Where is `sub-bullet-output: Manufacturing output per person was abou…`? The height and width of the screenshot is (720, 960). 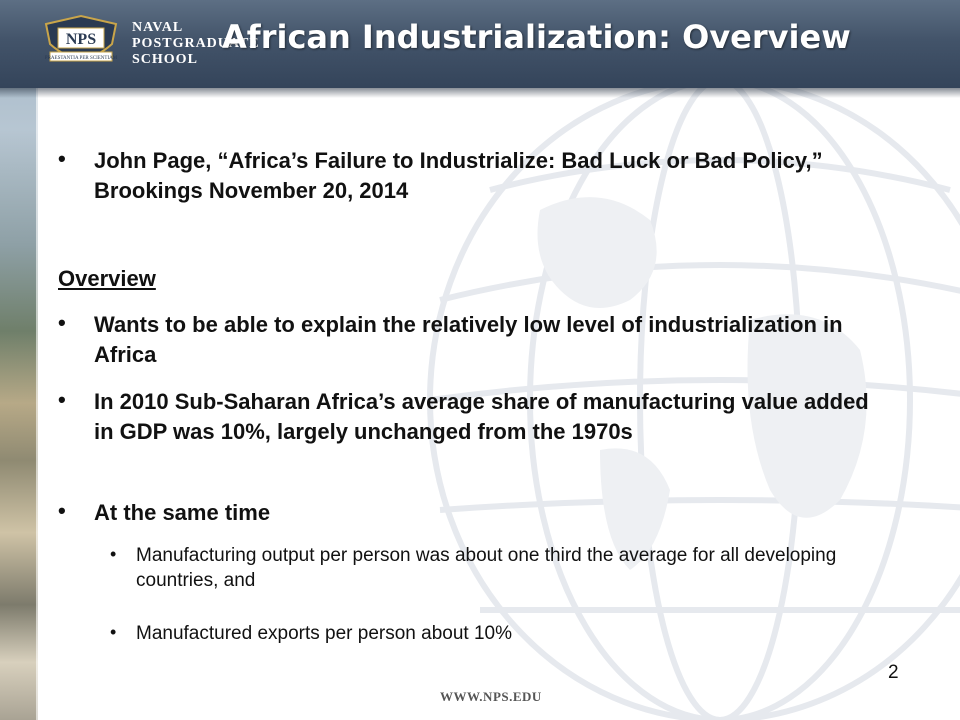 sub-bullet-output: Manufacturing output per person was abou… is located at coordinates (486, 568).